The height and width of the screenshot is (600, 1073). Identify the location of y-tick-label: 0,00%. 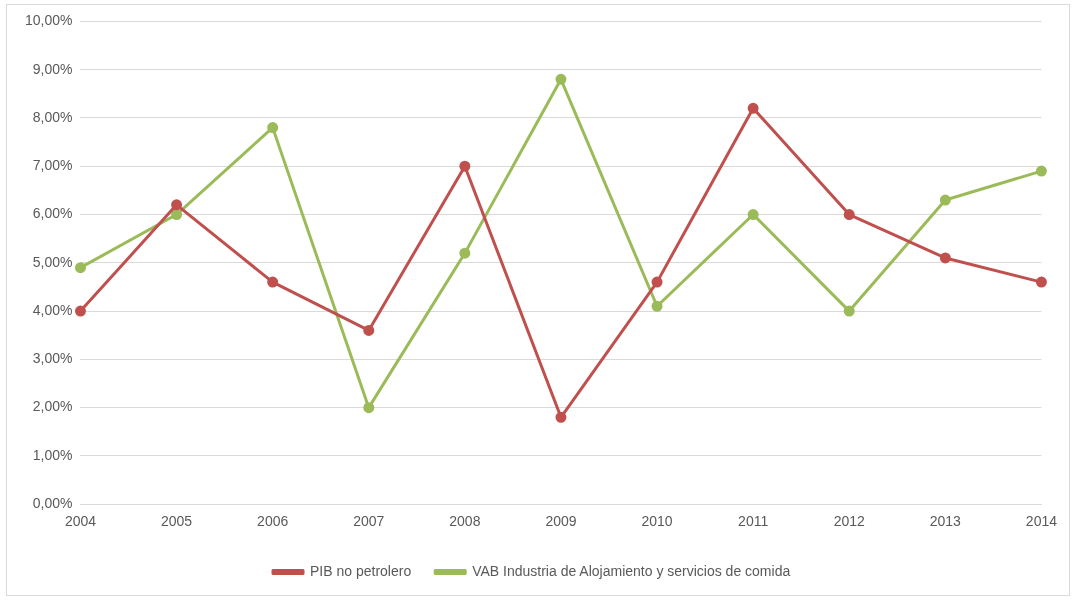
(52, 503).